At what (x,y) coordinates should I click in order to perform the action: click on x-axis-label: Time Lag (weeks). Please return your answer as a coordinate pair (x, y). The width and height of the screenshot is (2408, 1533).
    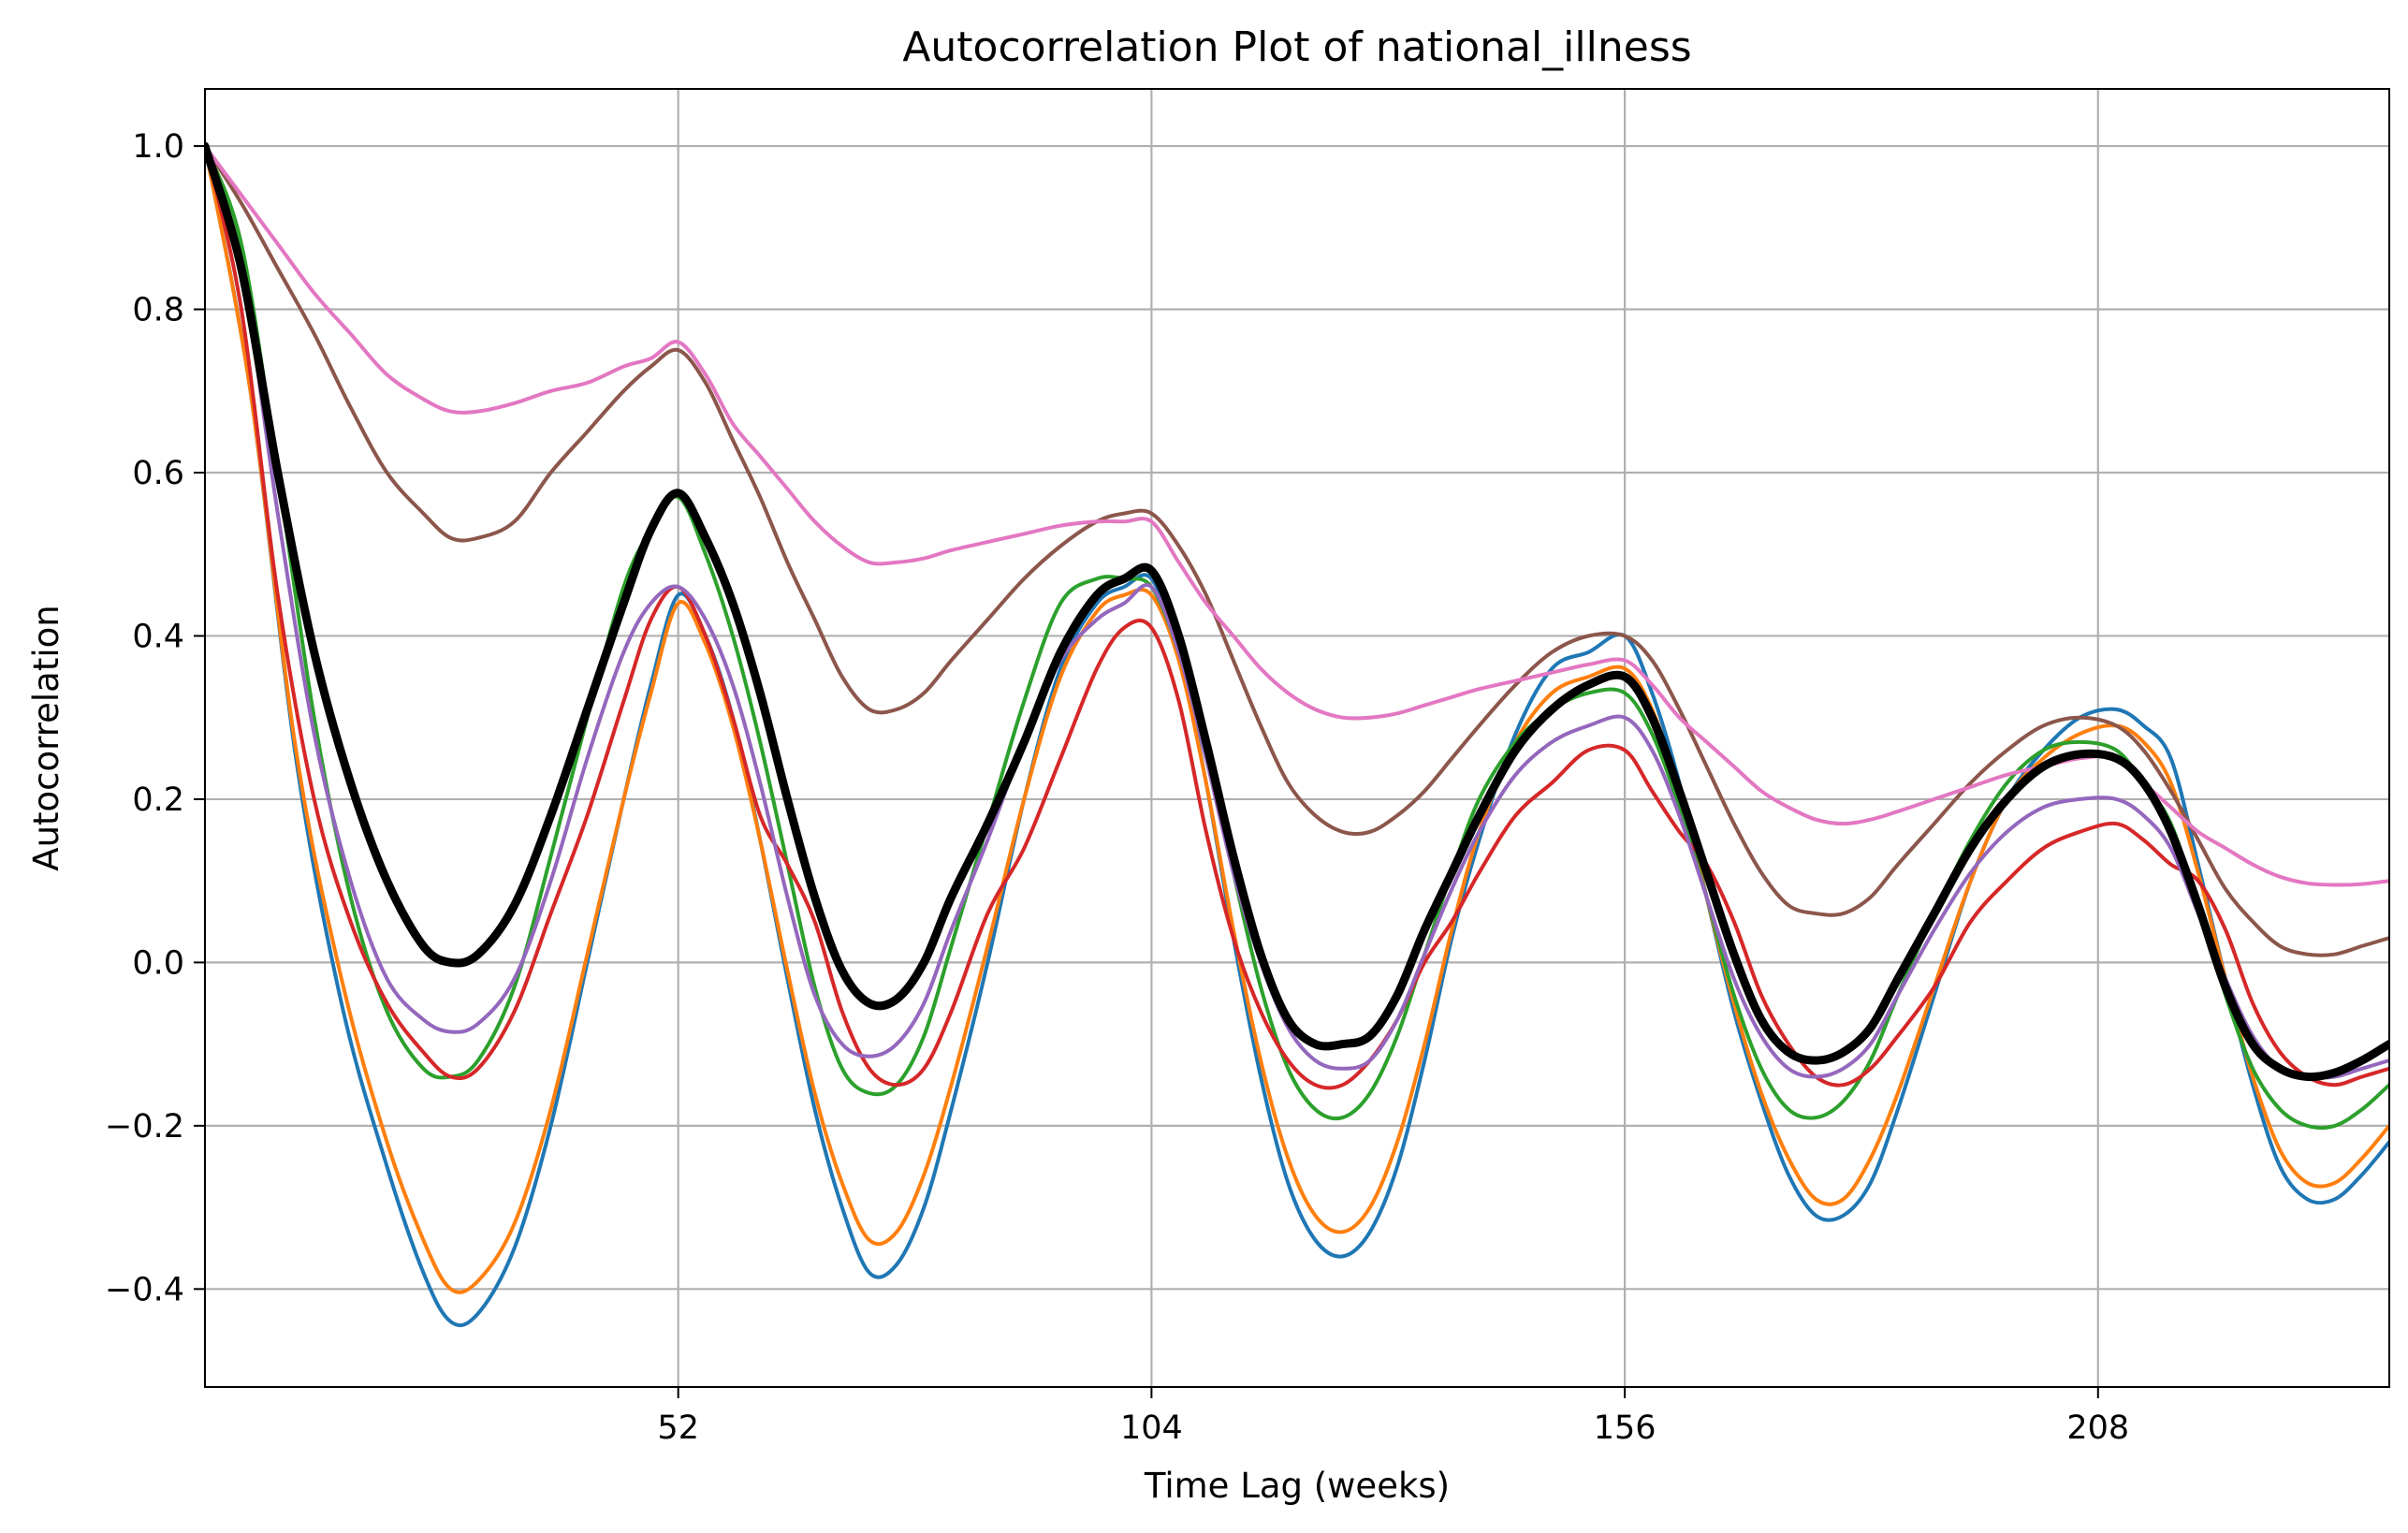
    Looking at the image, I should click on (1297, 1486).